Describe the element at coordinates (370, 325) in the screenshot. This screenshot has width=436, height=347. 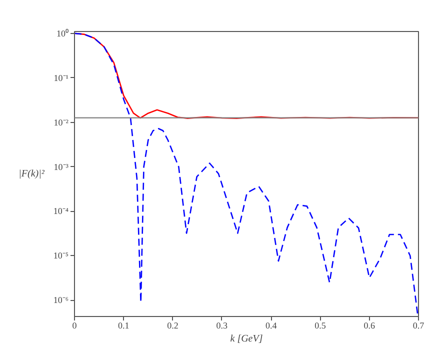
I see `x-tick-label: 0.6` at that location.